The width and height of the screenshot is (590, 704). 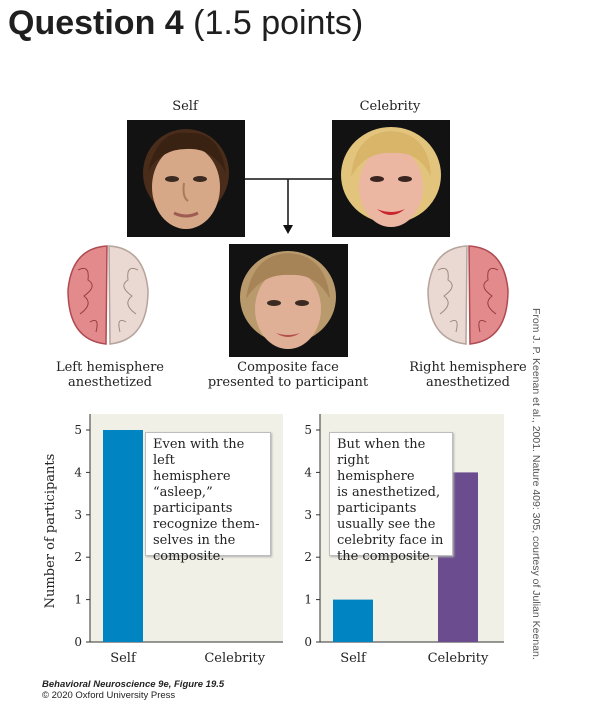 What do you see at coordinates (108, 295) in the screenshot?
I see `left-anesthetized-brain-icon` at bounding box center [108, 295].